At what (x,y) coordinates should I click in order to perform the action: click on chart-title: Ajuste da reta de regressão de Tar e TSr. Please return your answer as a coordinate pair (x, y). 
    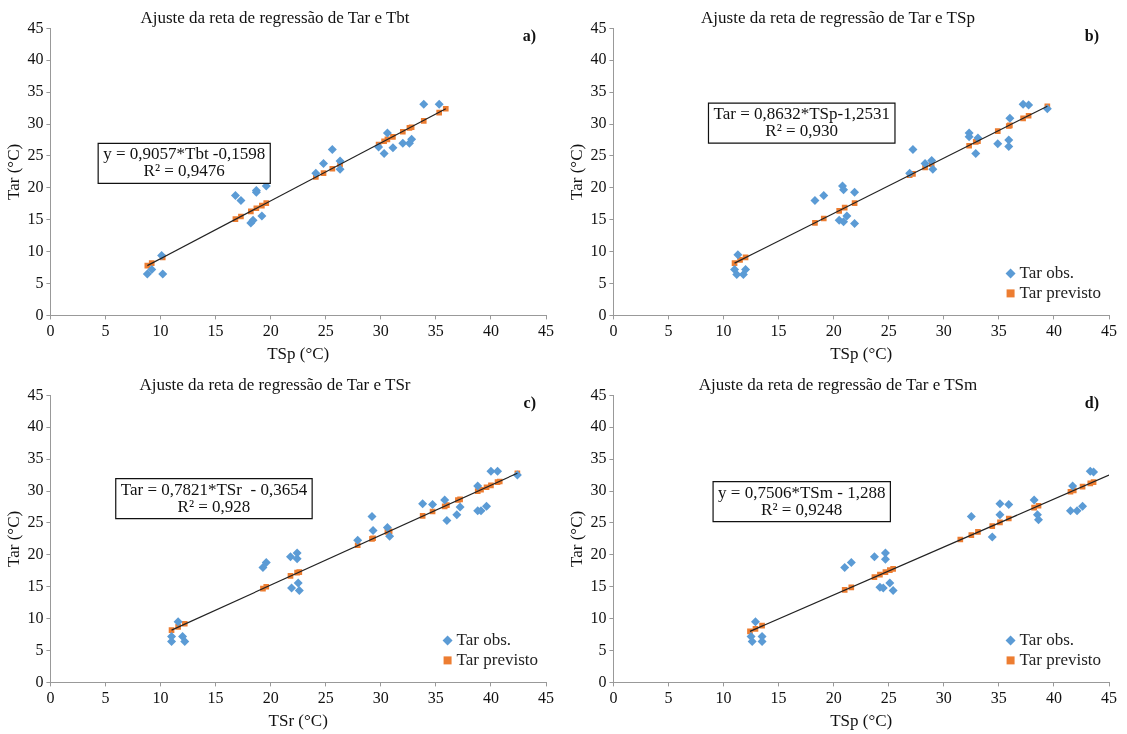
    Looking at the image, I should click on (275, 384).